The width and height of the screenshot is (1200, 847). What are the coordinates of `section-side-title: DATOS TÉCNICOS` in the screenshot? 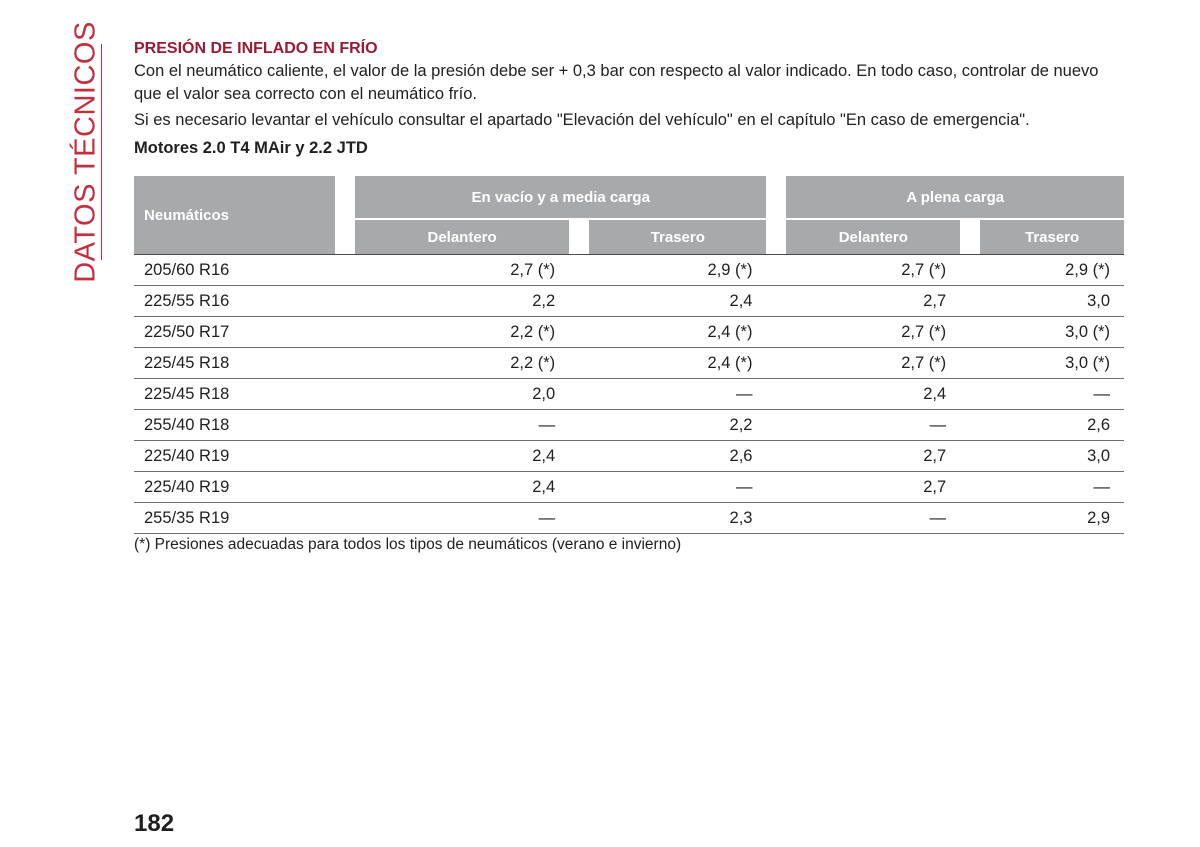 It's located at (86, 152).